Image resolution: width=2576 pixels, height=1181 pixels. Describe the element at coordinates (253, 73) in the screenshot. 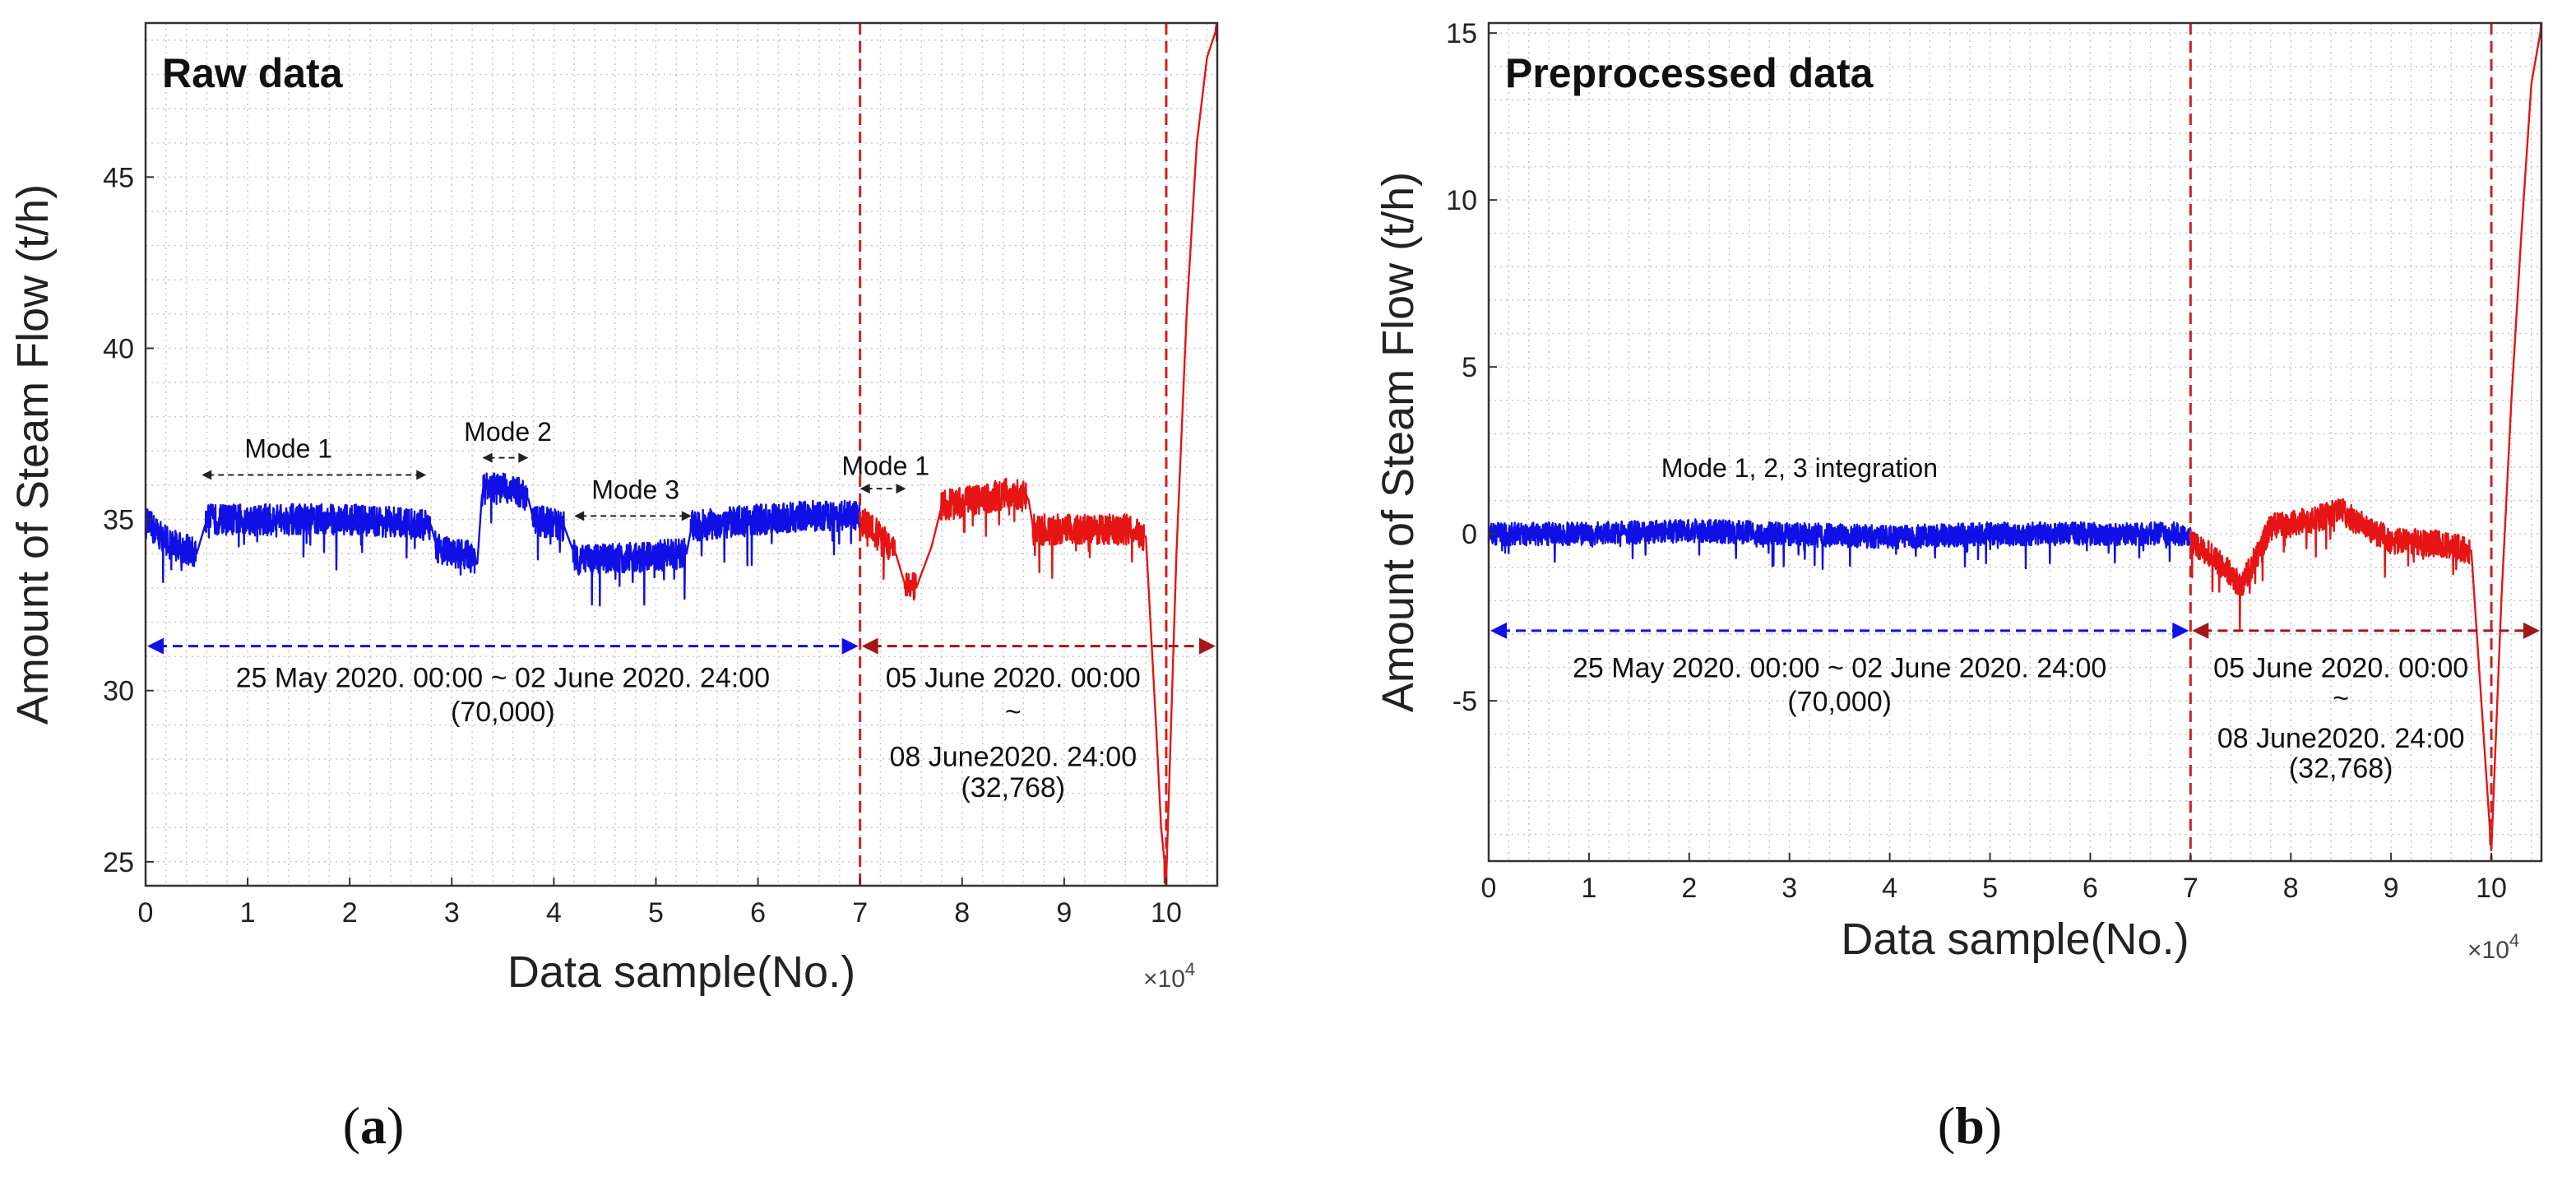

I see `panel-title: Raw data` at that location.